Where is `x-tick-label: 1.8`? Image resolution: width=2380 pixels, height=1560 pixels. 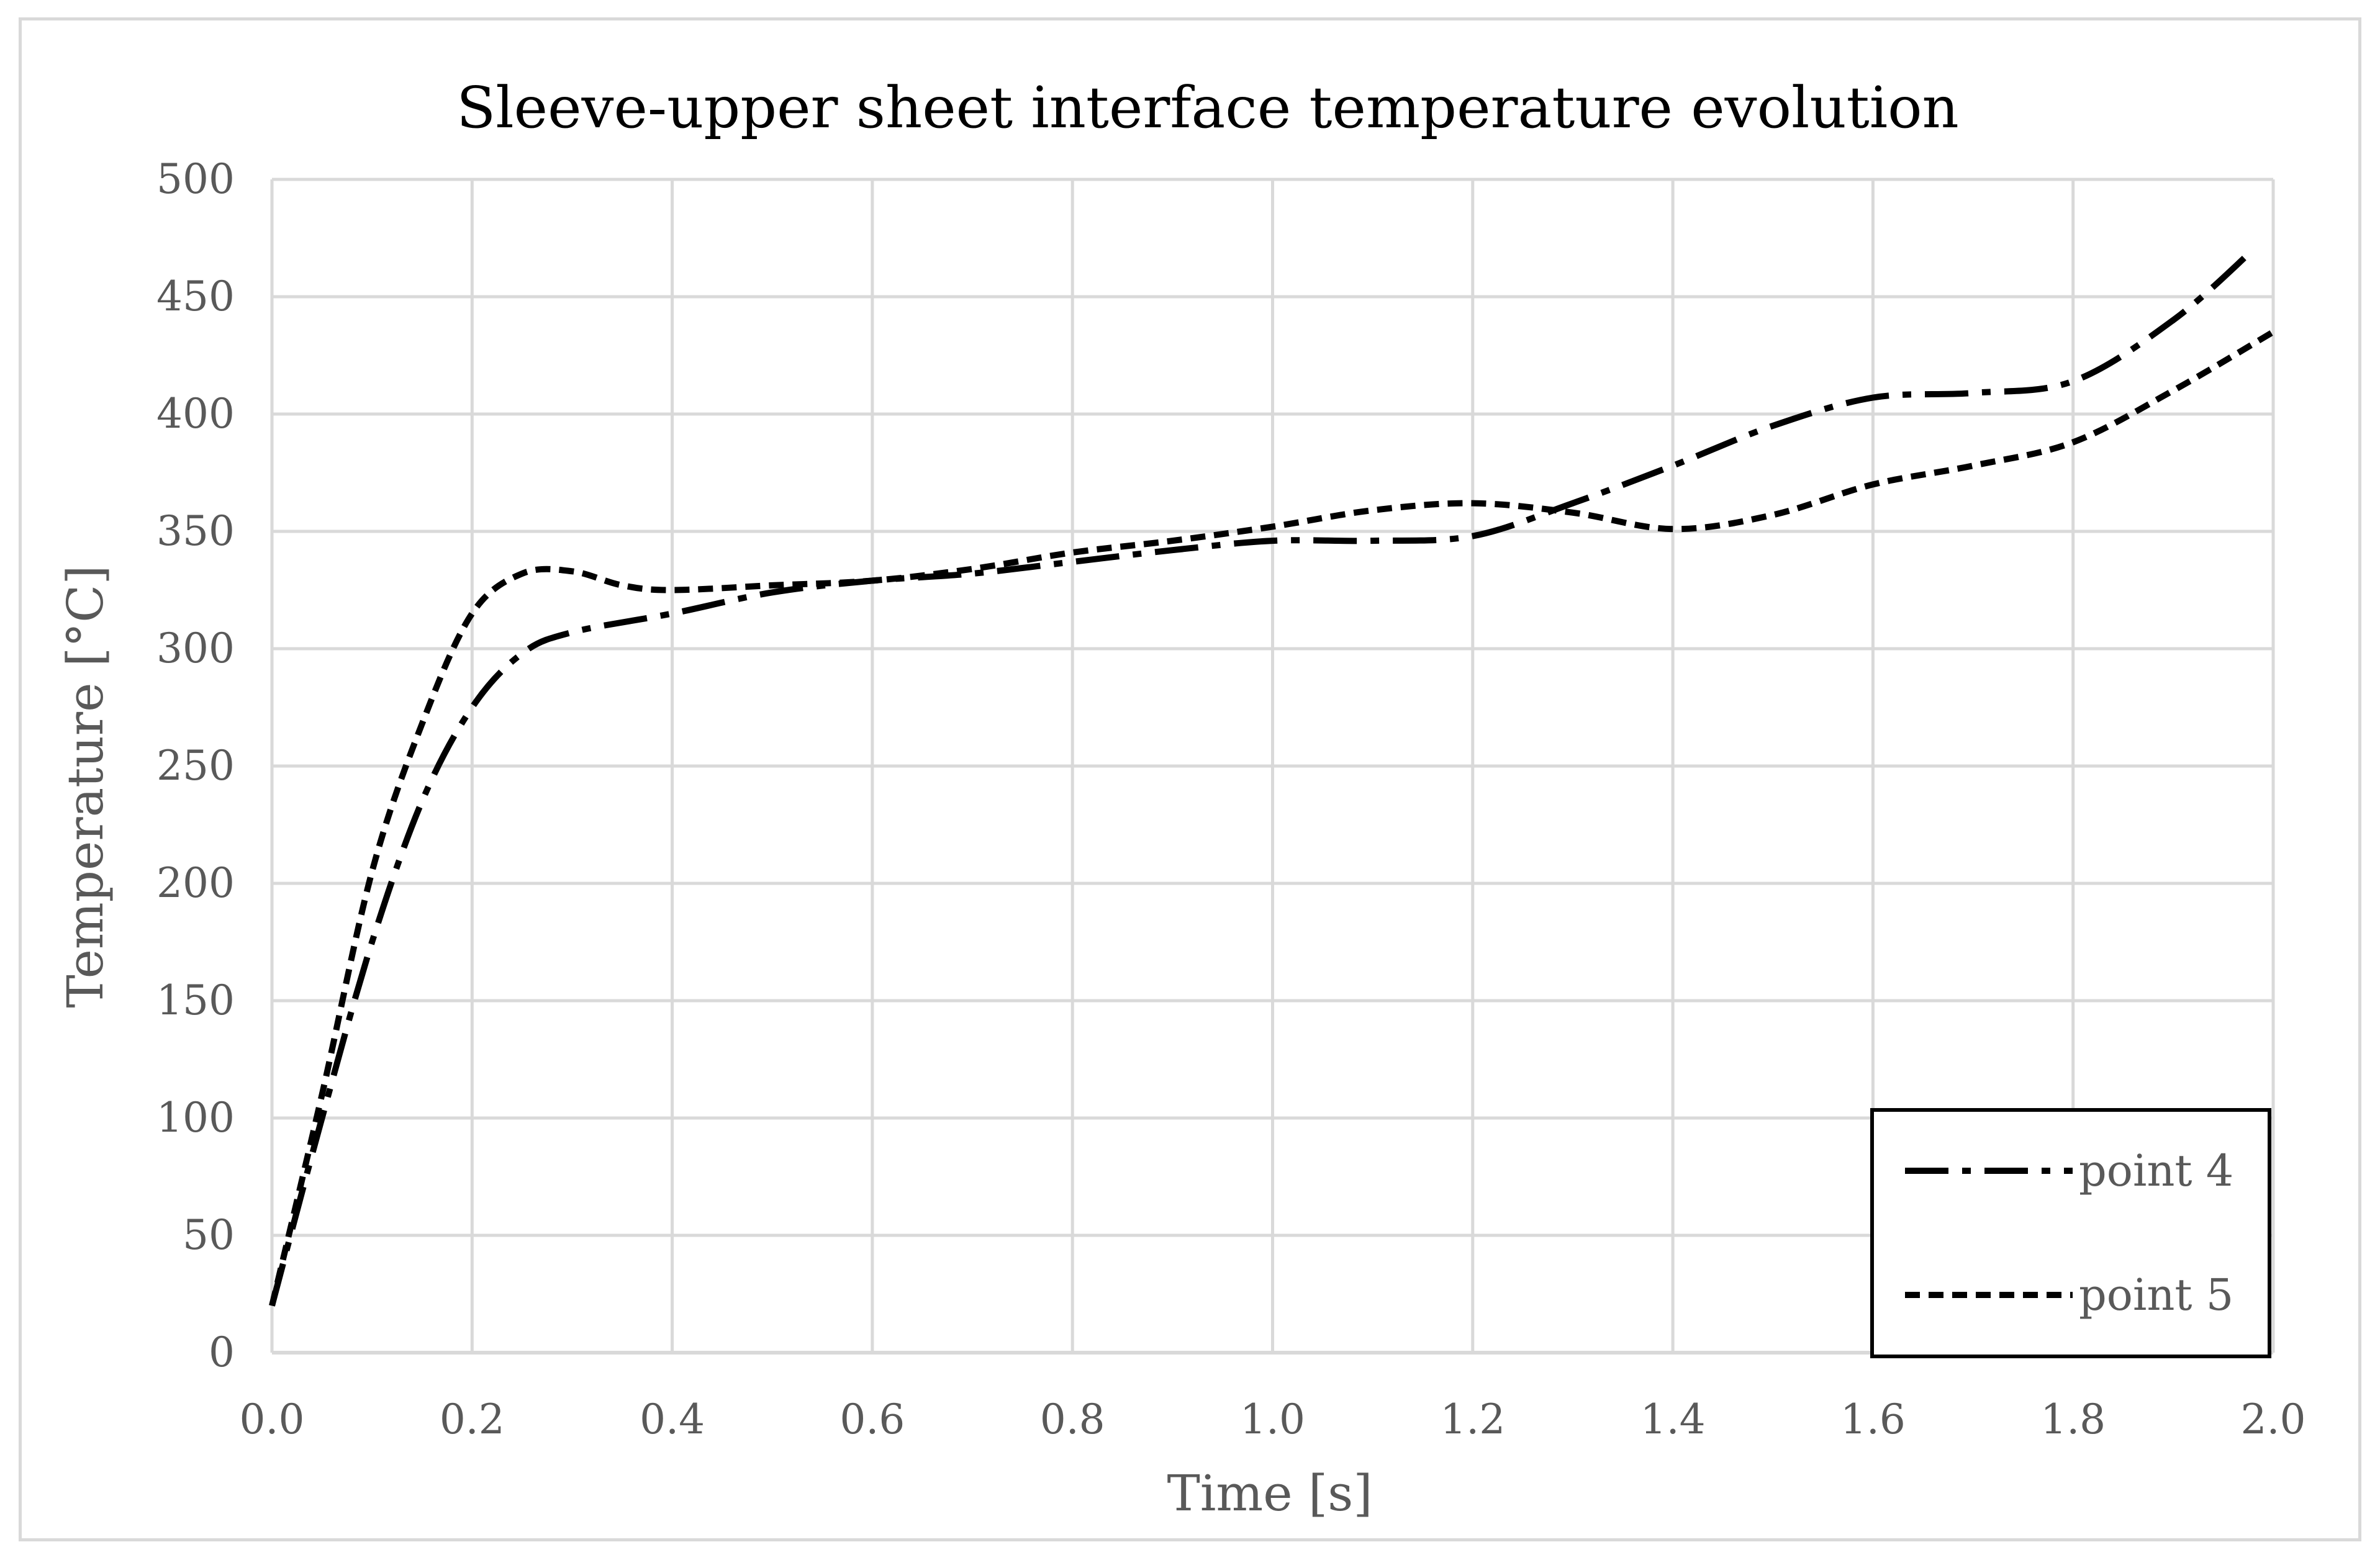
x-tick-label: 1.8 is located at coordinates (2073, 1419).